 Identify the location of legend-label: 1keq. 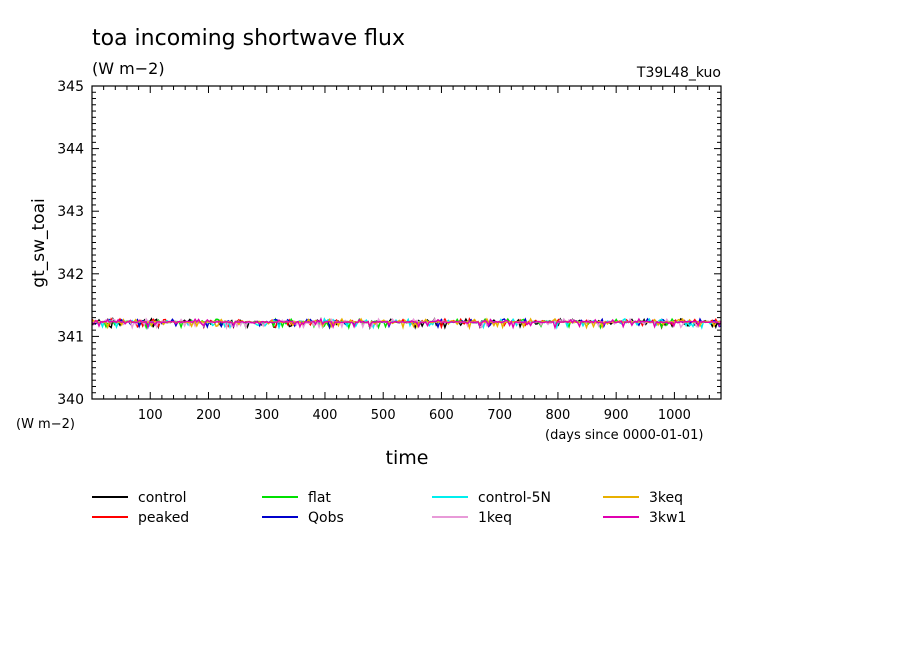
(495, 518).